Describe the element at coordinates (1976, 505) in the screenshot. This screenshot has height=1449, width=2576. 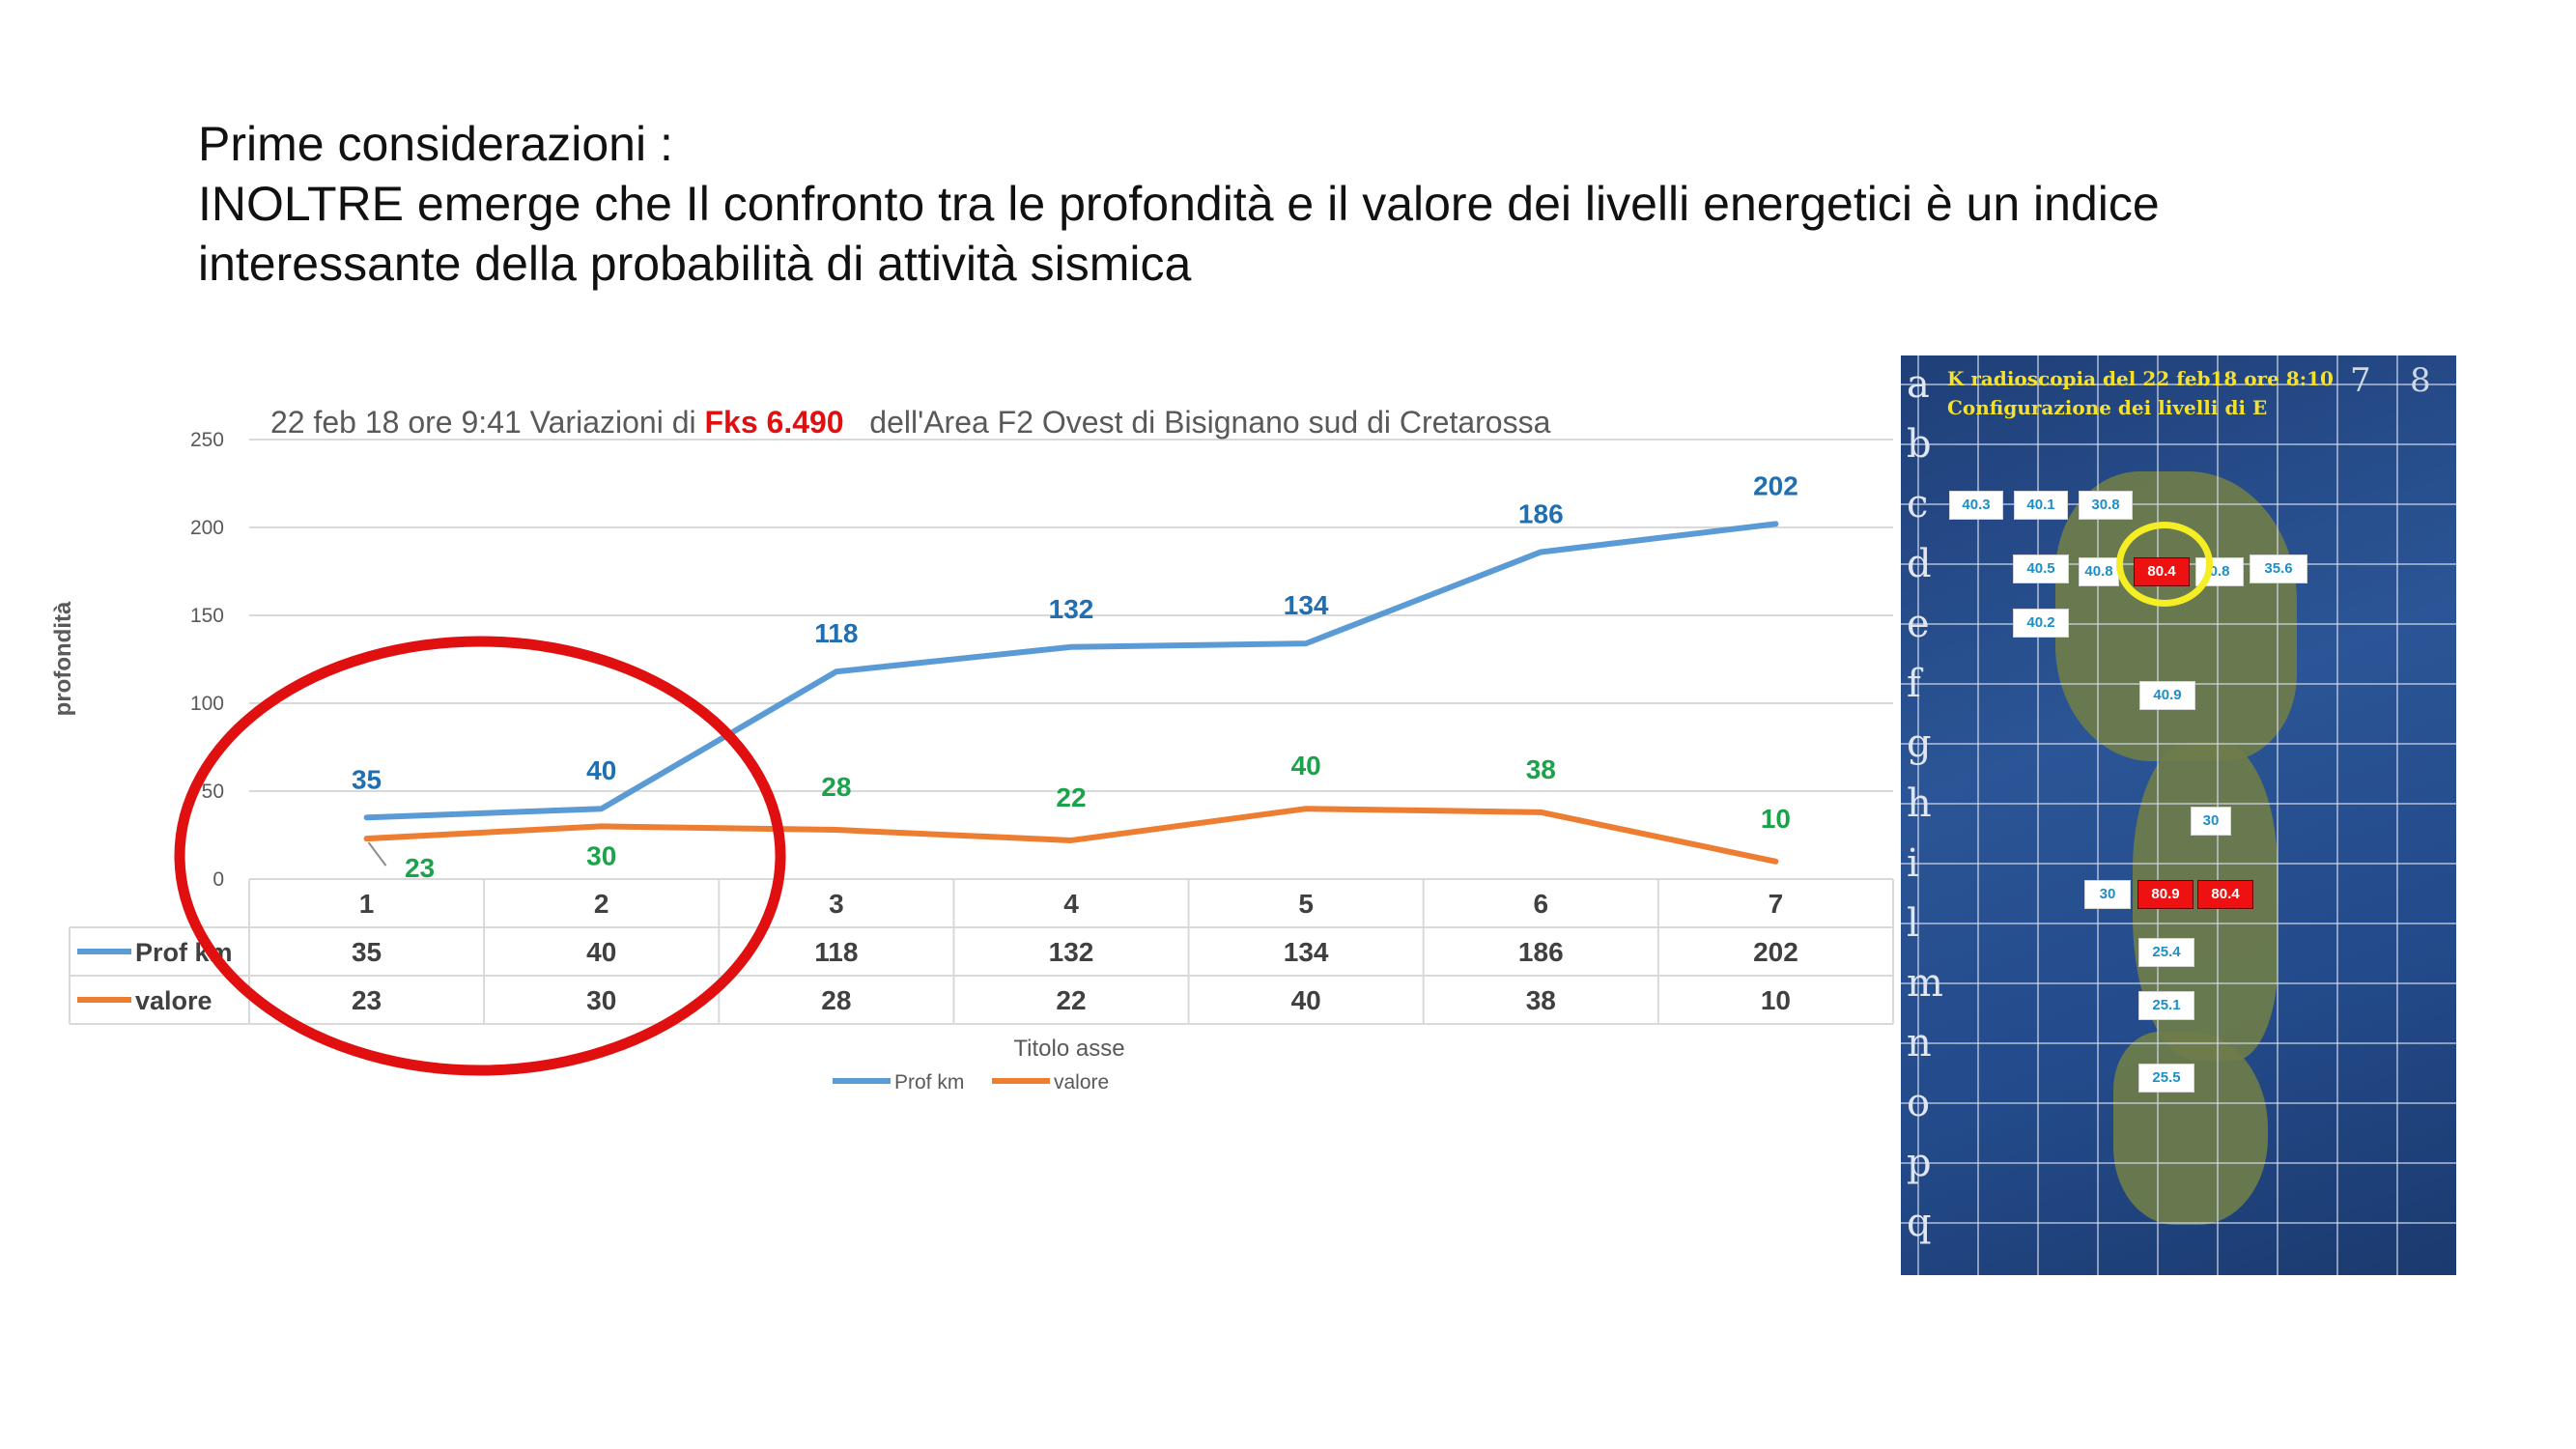
I see `map-value-box: 40.3` at that location.